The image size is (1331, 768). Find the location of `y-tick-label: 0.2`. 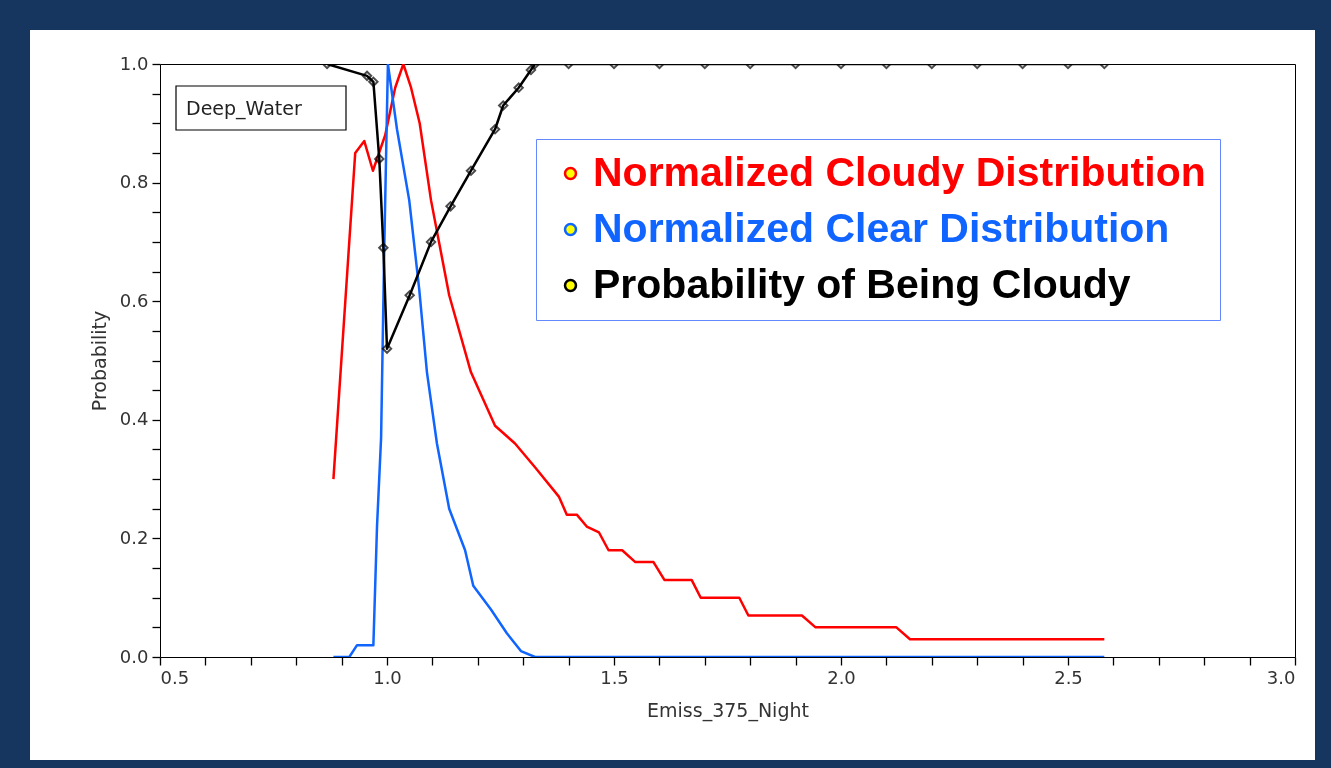

y-tick-label: 0.2 is located at coordinates (134, 537).